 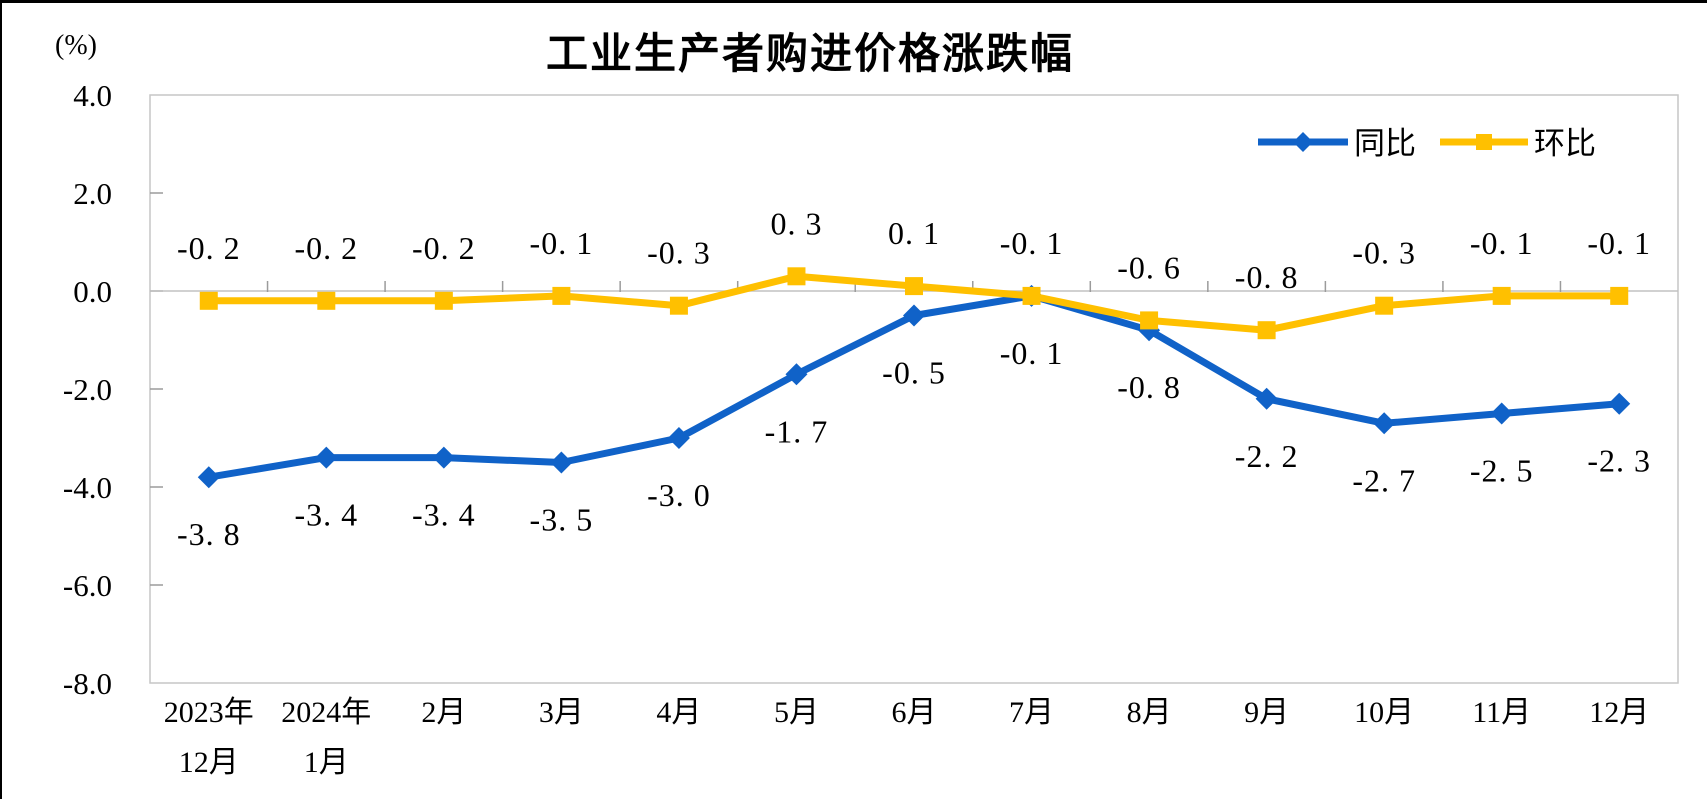 I want to click on data-label-同比: -0. 8, so click(x=1149, y=387).